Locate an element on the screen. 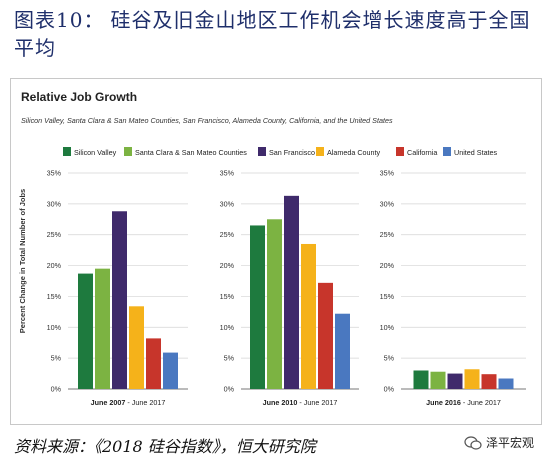  panel-label: June 2016 - June 2017 is located at coordinates (463, 402).